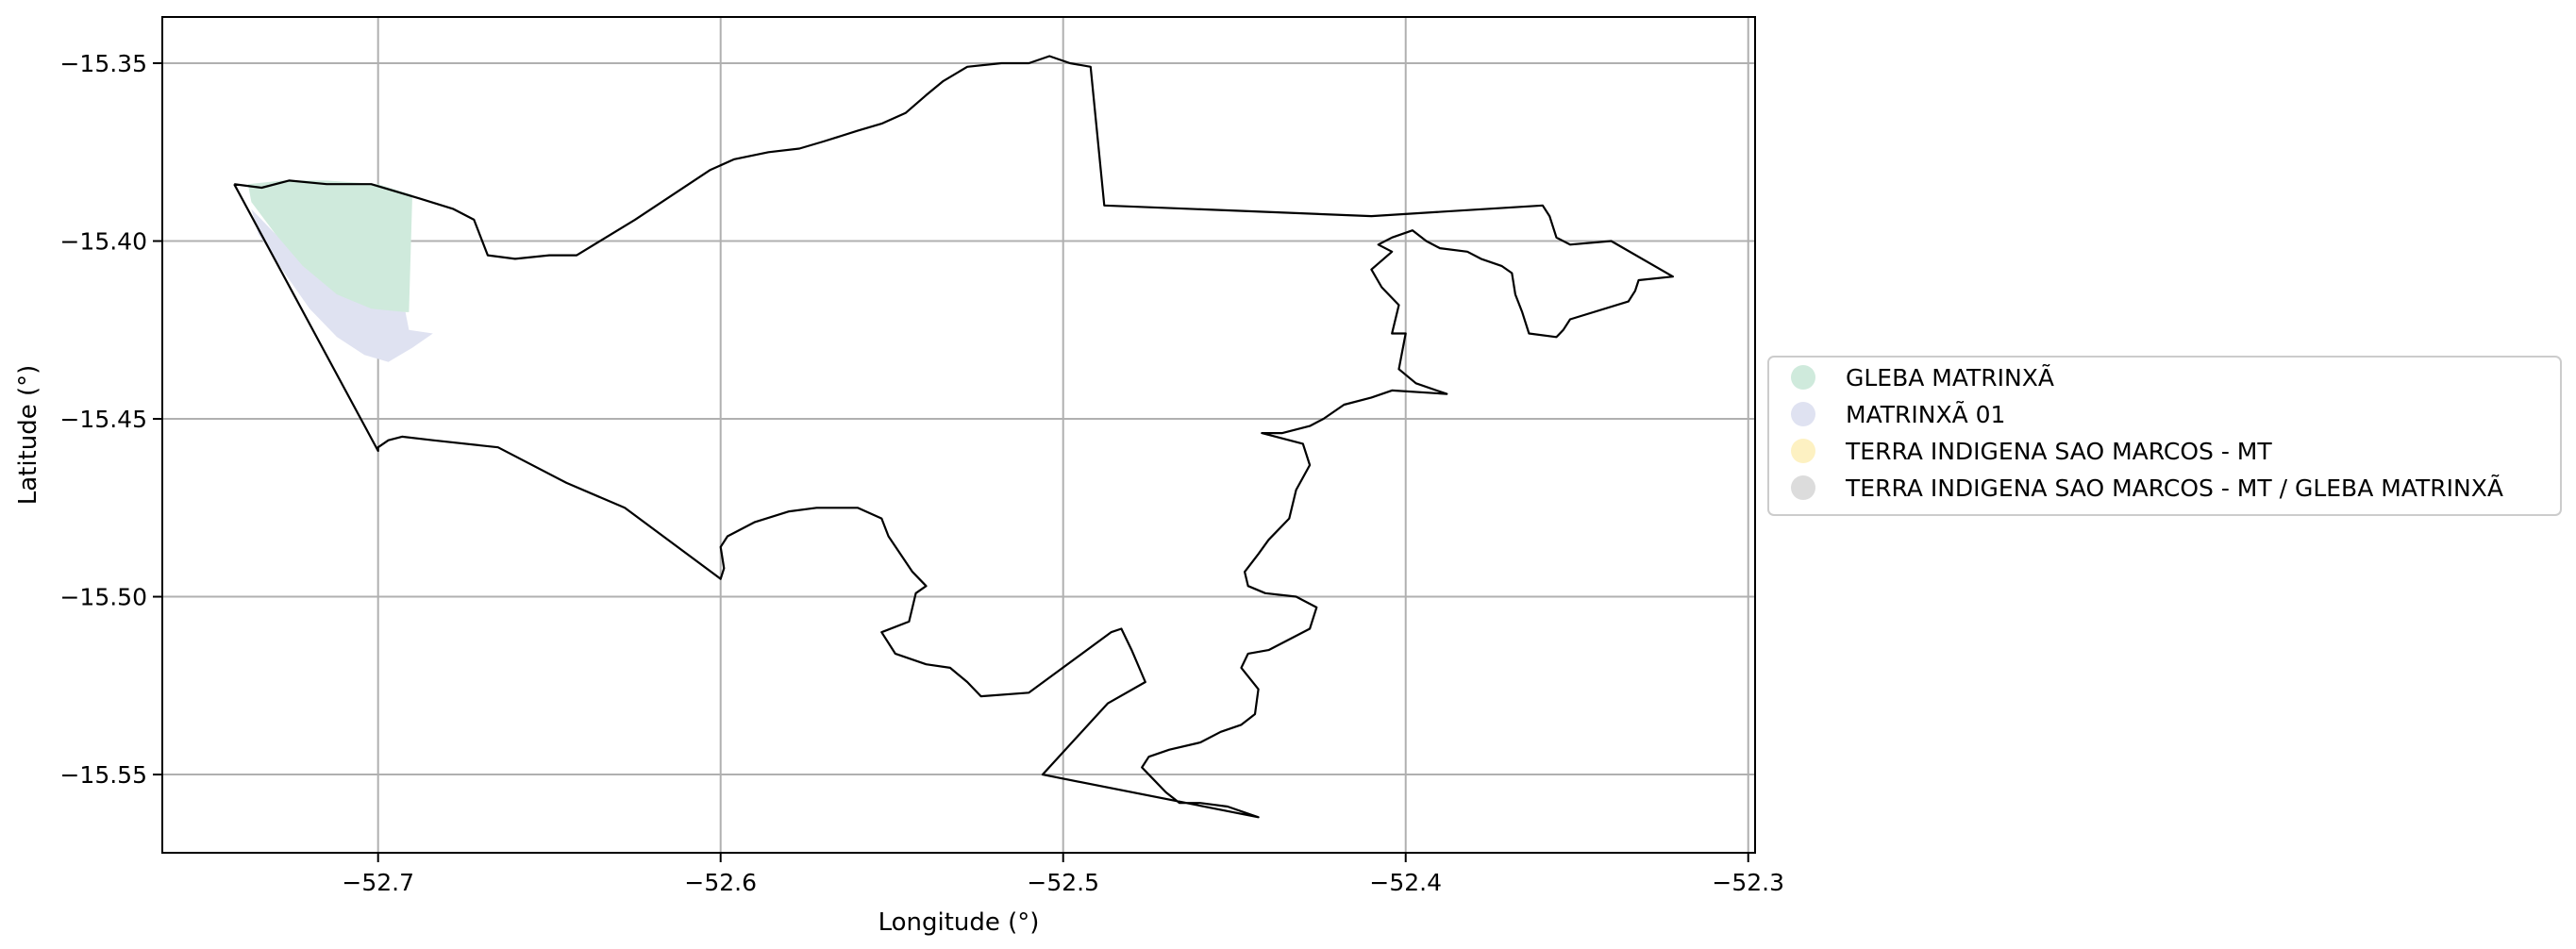 This screenshot has width=2576, height=949. I want to click on x-tick-label: −52.5, so click(1063, 882).